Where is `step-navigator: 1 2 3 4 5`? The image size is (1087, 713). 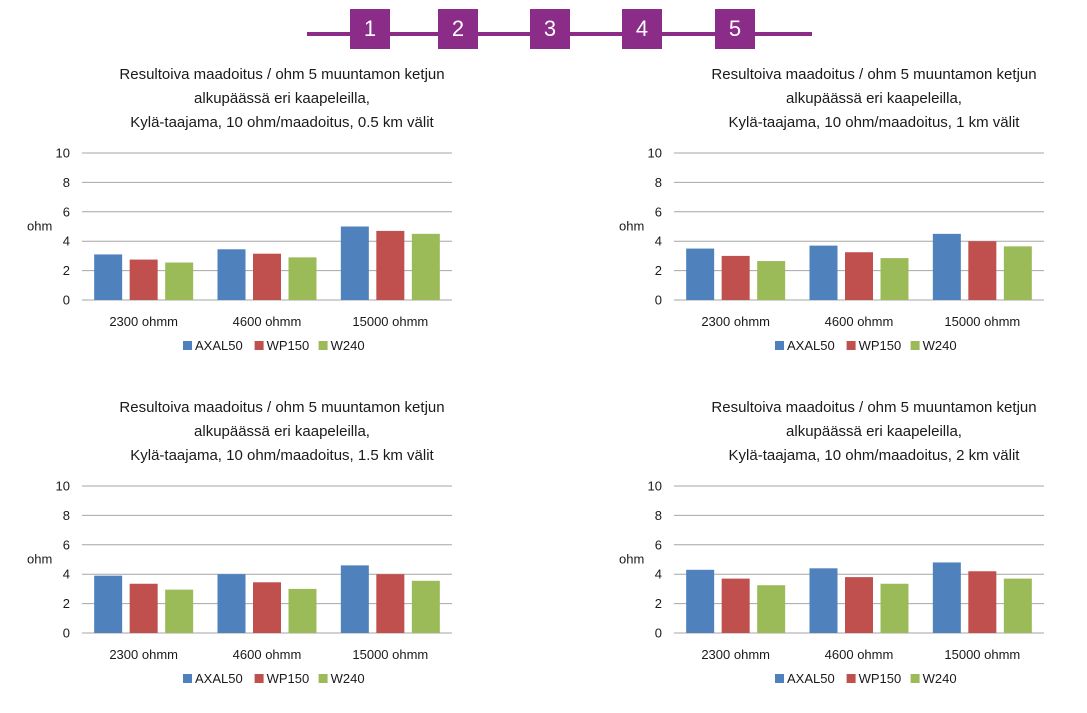 step-navigator: 1 2 3 4 5 is located at coordinates (543, 25).